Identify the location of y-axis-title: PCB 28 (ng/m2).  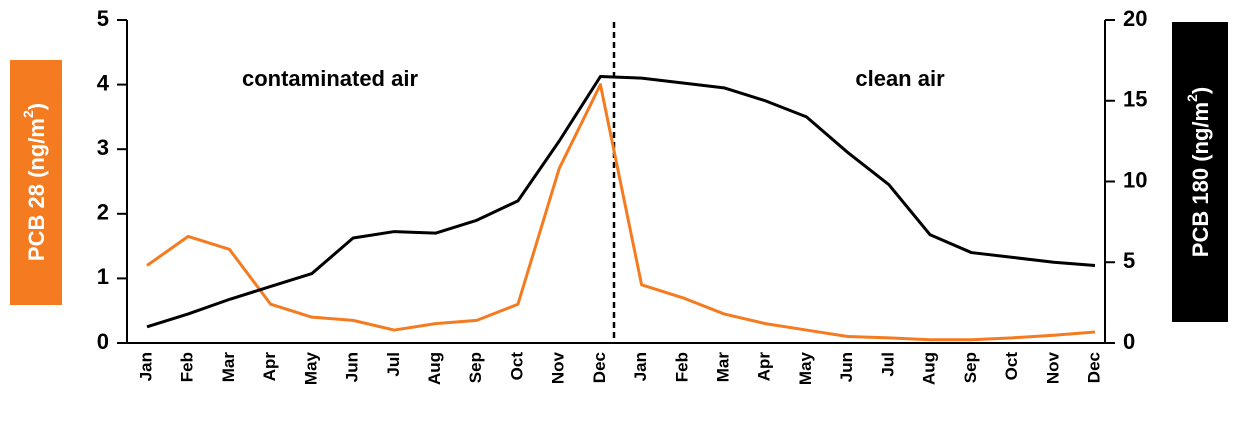
(34, 182).